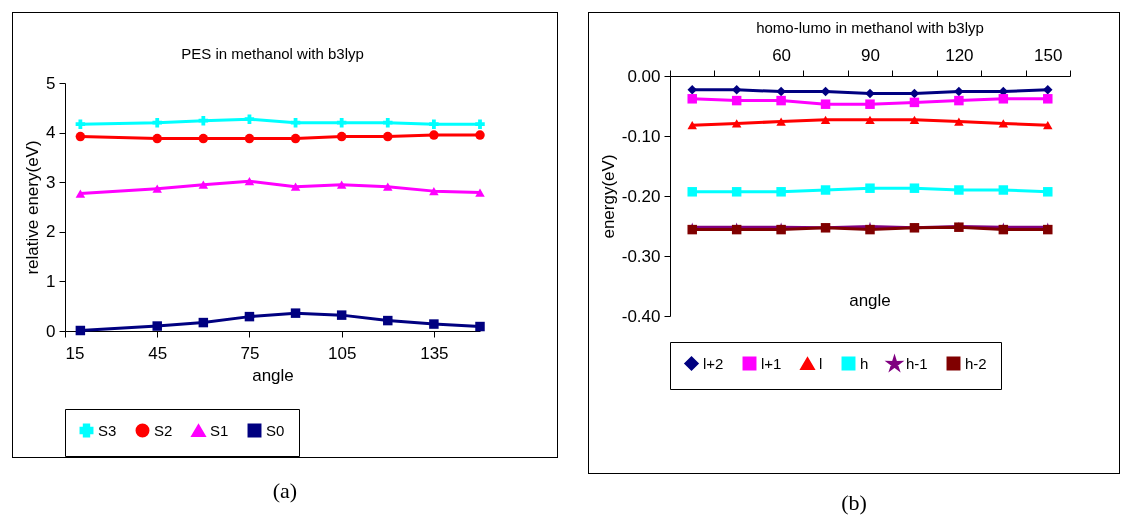 Image resolution: width=1121 pixels, height=526 pixels. Describe the element at coordinates (644, 76) in the screenshot. I see `y-tick-label: 0.00` at that location.